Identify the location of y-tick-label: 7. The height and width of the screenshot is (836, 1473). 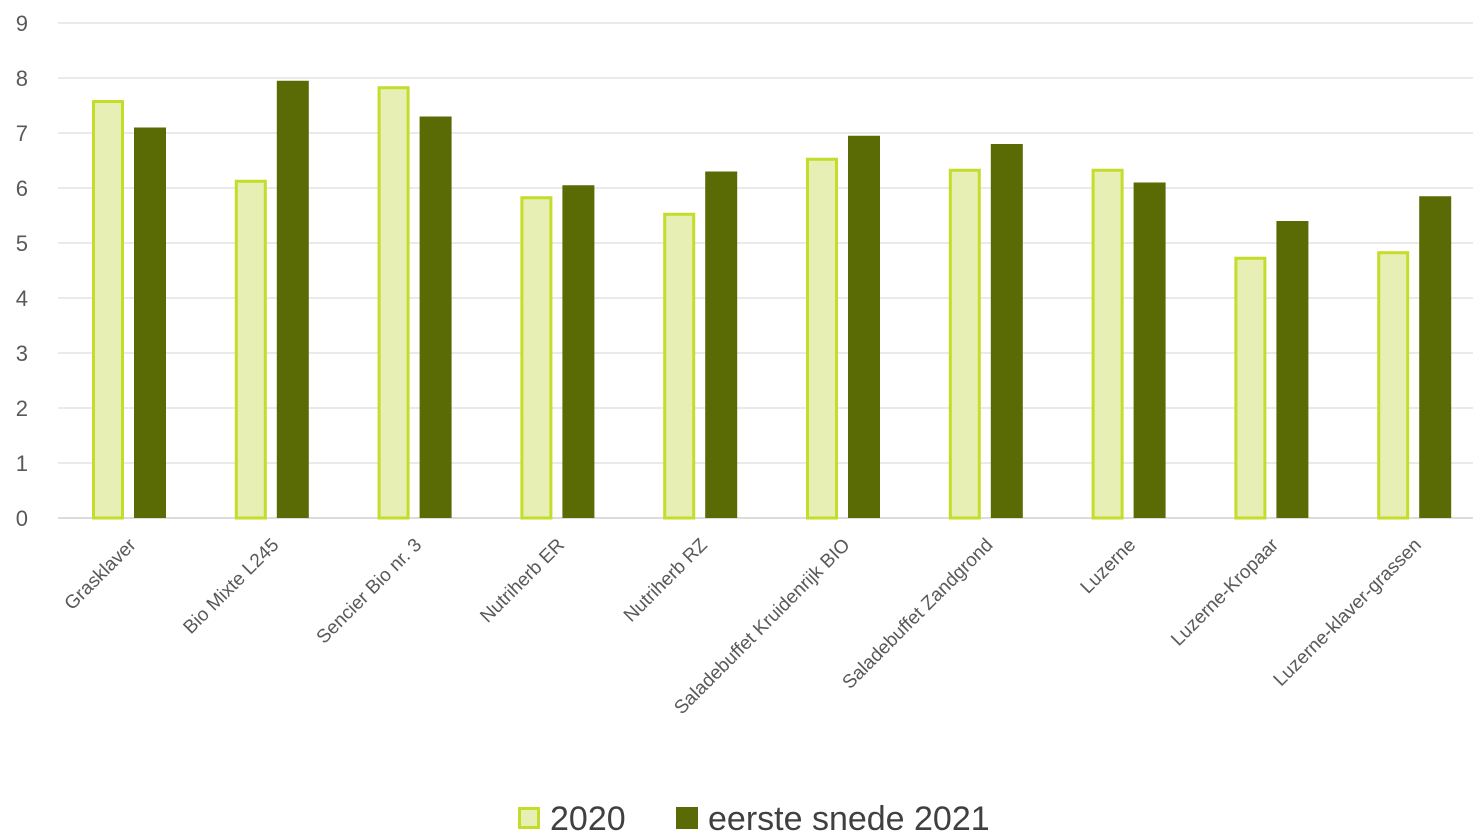
(22, 133).